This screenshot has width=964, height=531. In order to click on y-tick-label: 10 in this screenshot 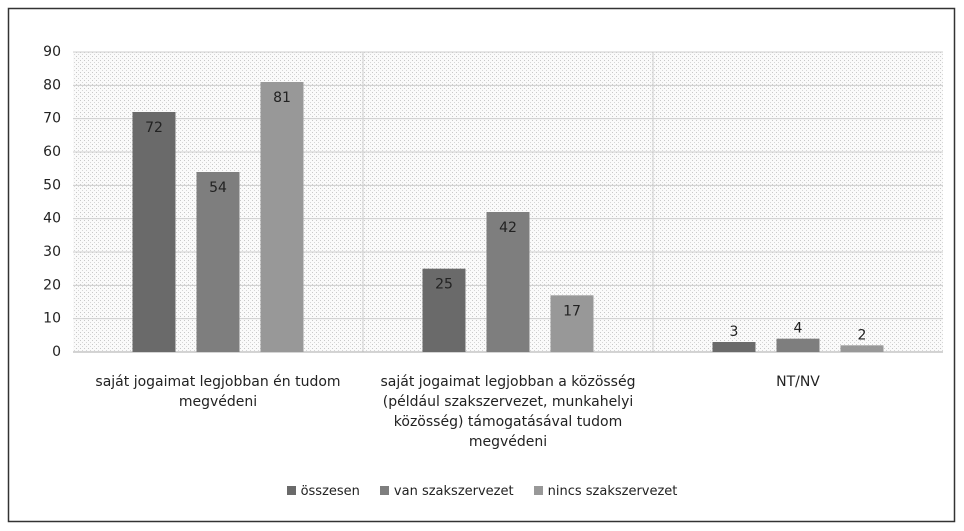, I will do `click(52, 319)`.